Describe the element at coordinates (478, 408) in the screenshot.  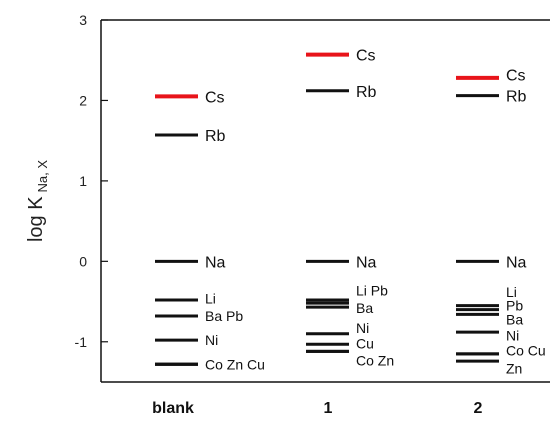
I see `x-category-label: 2` at that location.